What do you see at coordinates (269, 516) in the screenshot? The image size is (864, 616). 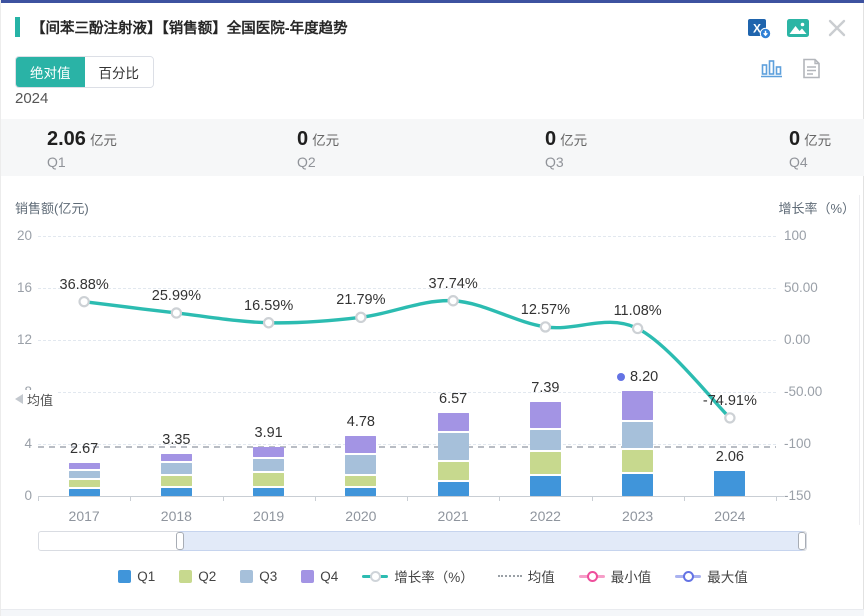 I see `x-axis-label-2019: 2019` at bounding box center [269, 516].